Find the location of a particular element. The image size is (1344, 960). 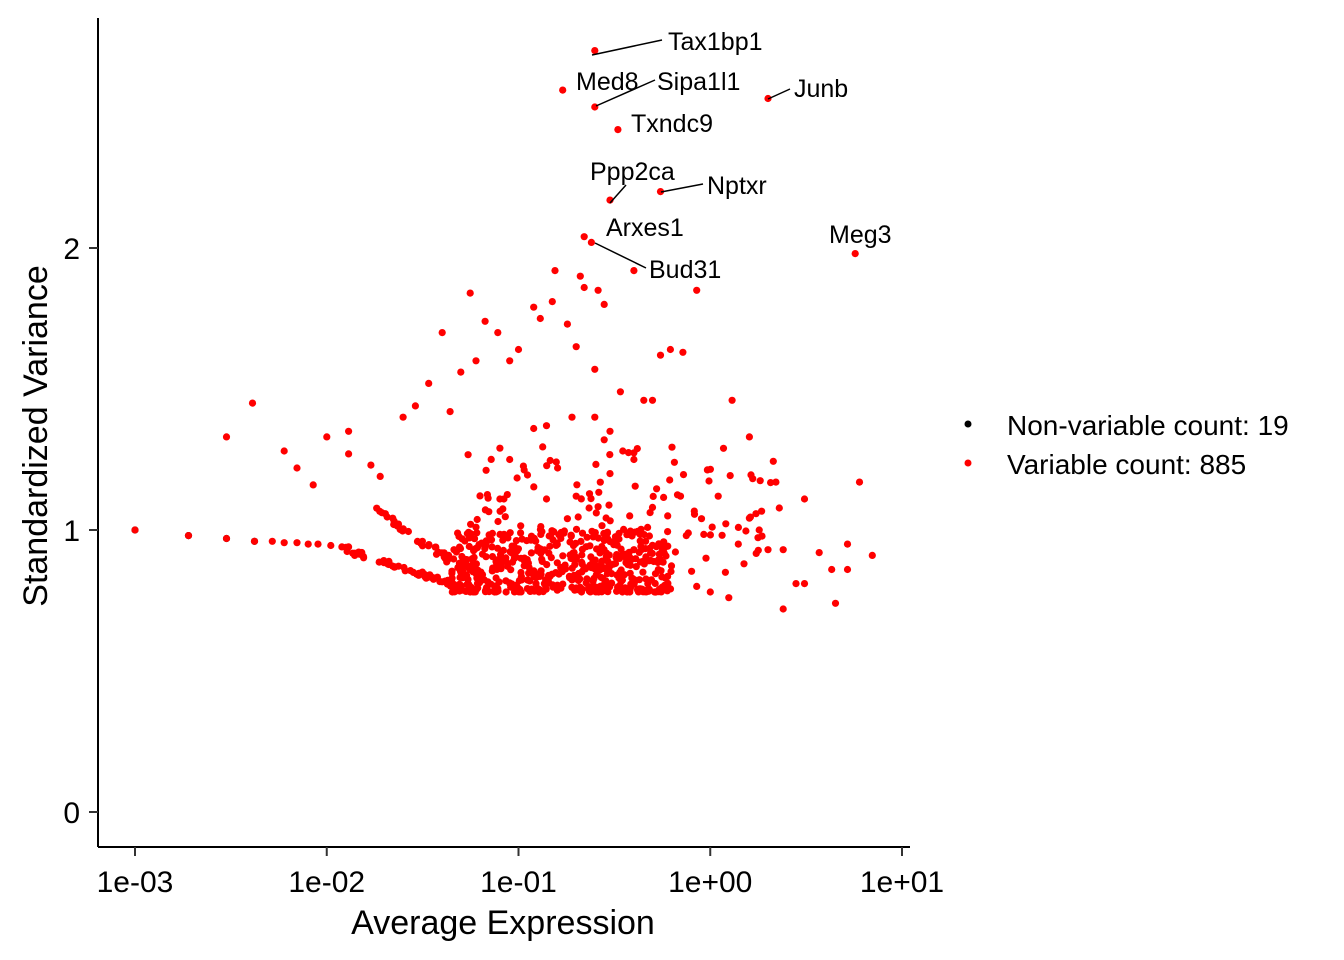

label-connector-nptxr is located at coordinates (682, 188).